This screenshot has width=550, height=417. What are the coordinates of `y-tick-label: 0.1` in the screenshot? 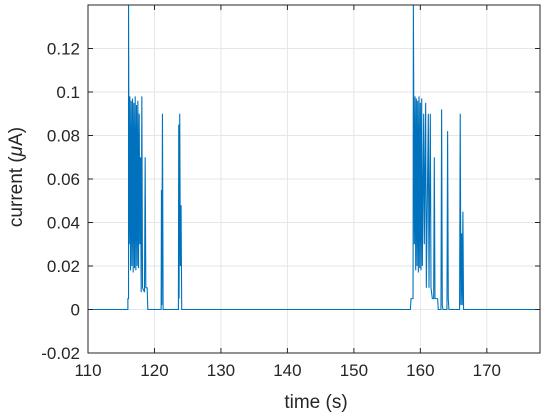 It's located at (68, 92).